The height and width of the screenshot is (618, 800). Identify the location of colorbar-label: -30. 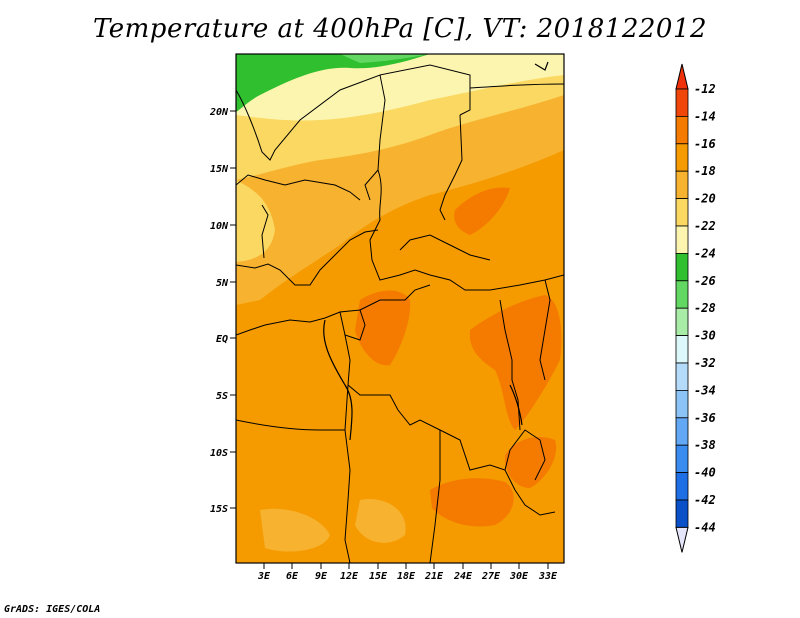
(705, 336).